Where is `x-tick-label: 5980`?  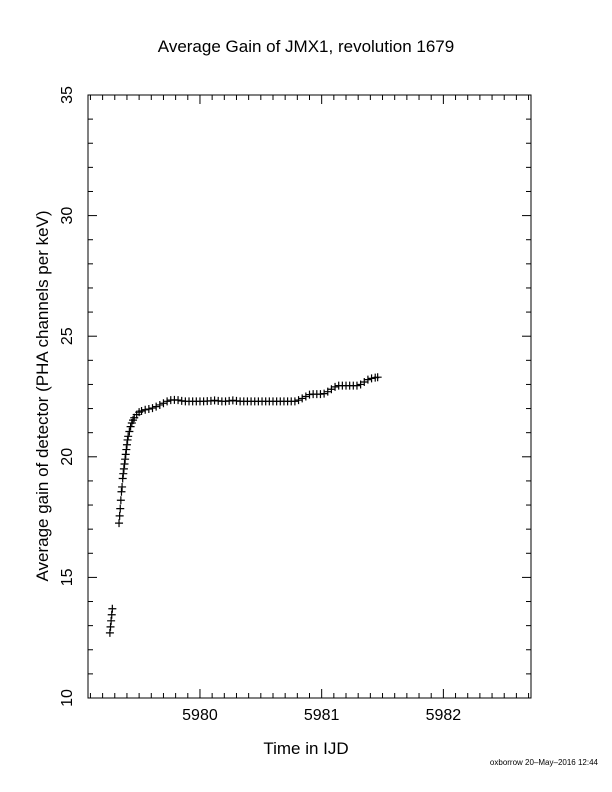 x-tick-label: 5980 is located at coordinates (200, 715).